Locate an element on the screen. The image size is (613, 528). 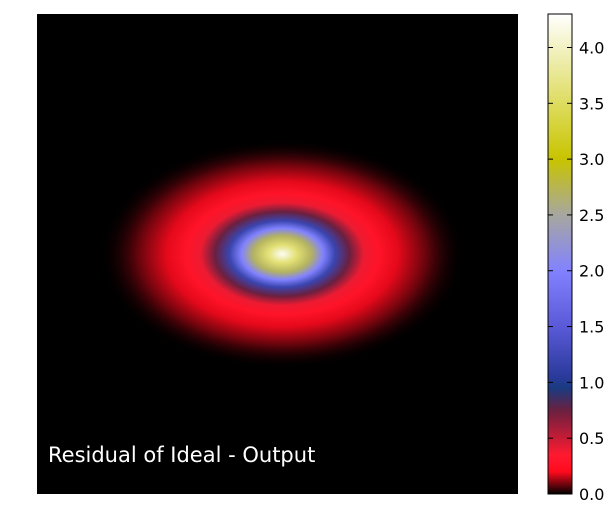
colorbar-tick-label: 4.0 is located at coordinates (591, 47).